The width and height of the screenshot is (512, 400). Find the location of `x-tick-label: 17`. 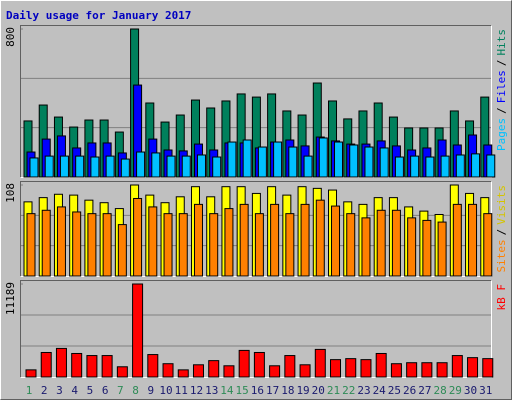

x-tick-label: 17 is located at coordinates (272, 390).